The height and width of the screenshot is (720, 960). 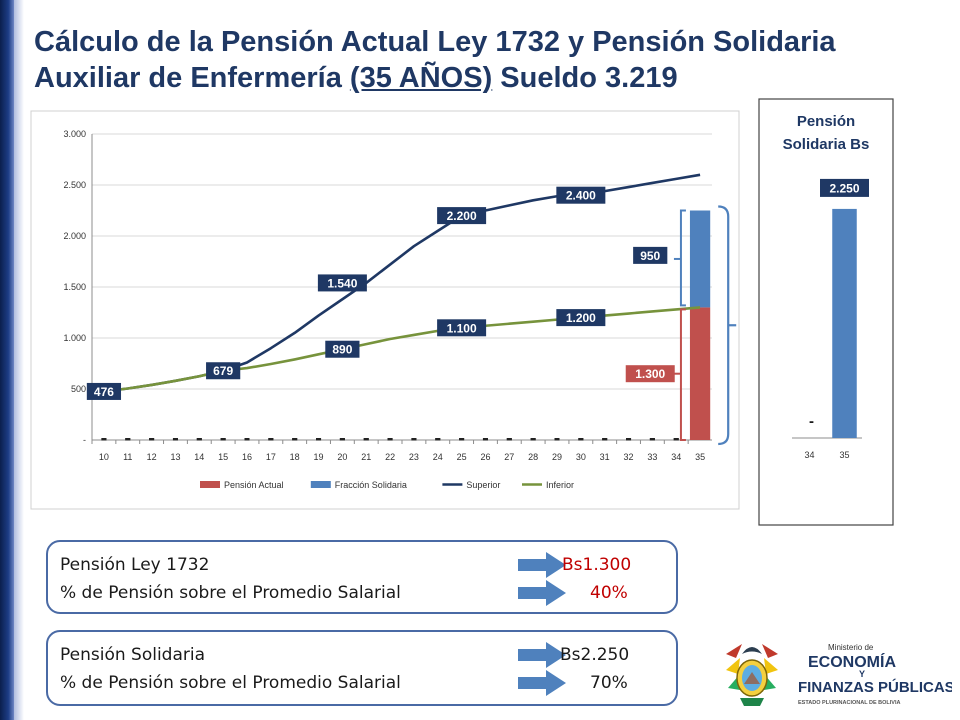 I want to click on solidarity-pension-chart: Pensión Solidaria Bs 34 - 35 2.250, so click(x=826, y=312).